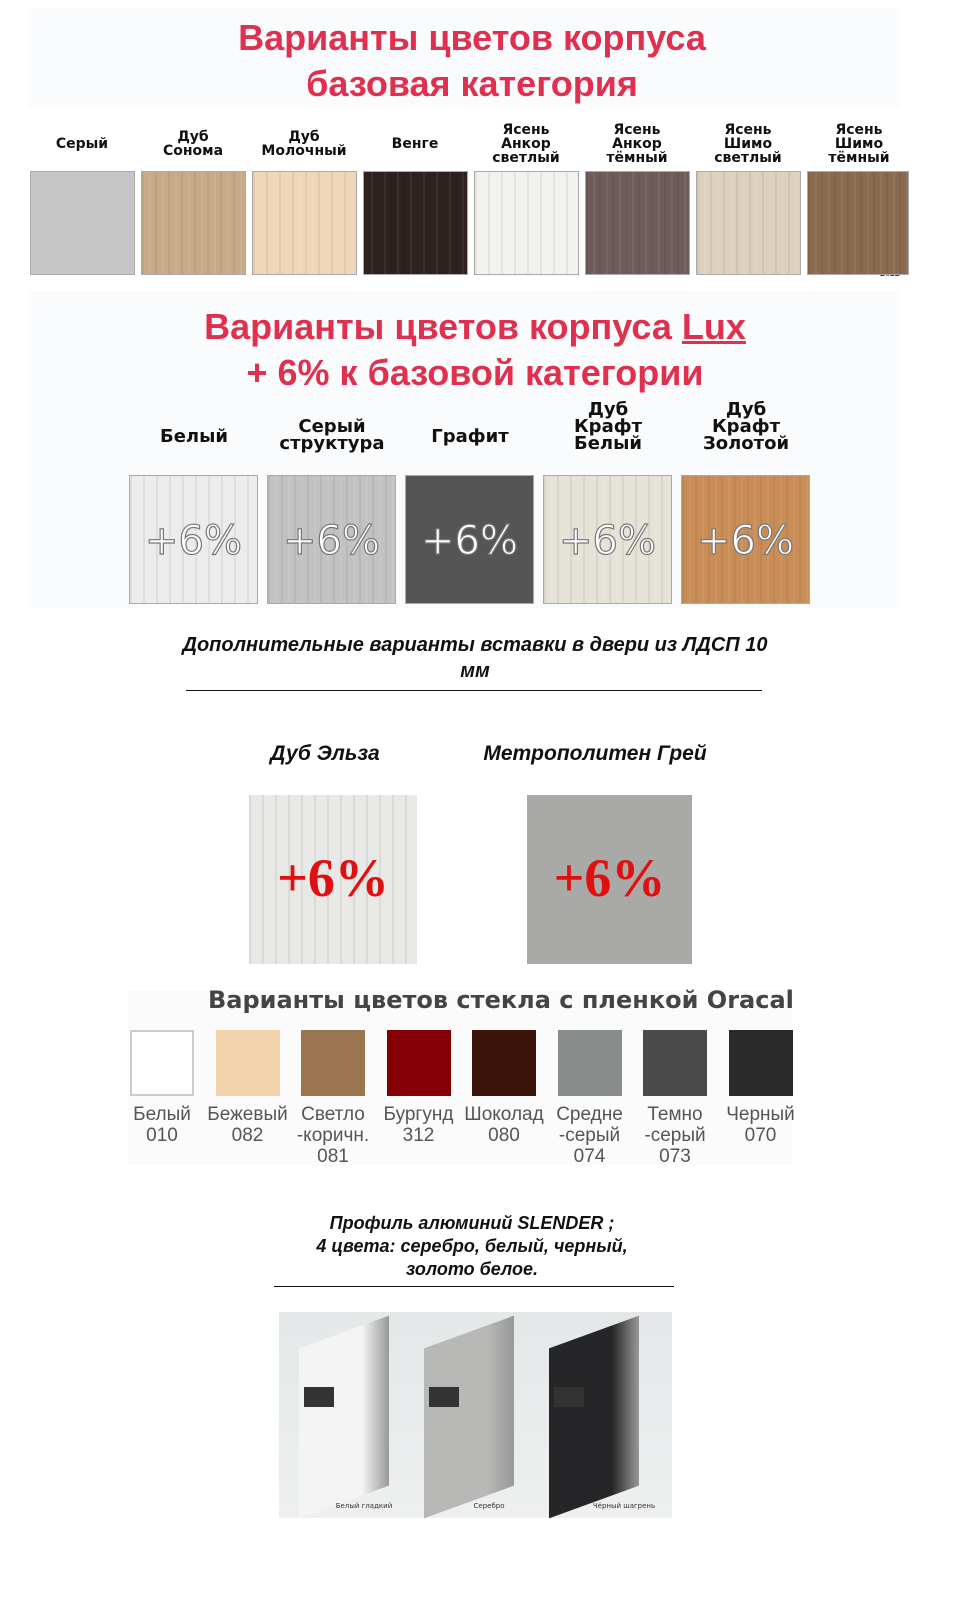 Image resolution: width=964 pixels, height=1600 pixels. Describe the element at coordinates (526, 144) in the screenshot. I see `swatch-label: Ясень Анкор светлый` at that location.